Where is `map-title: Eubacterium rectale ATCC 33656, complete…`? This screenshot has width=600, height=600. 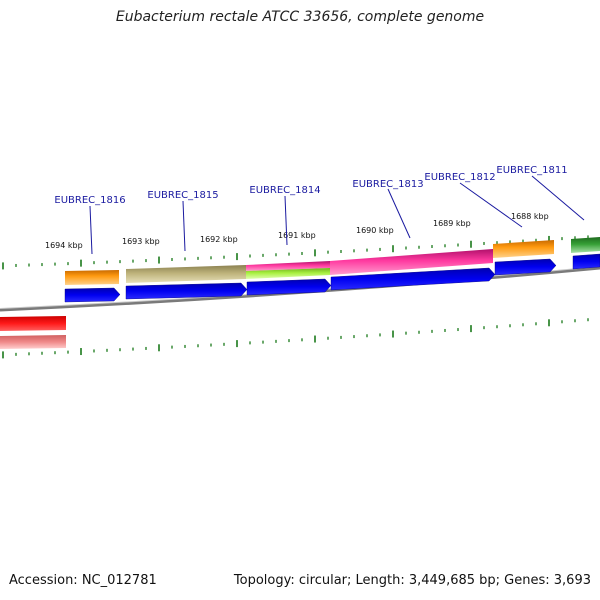
map-title: Eubacterium rectale ATCC 33656, complete… is located at coordinates (300, 17).